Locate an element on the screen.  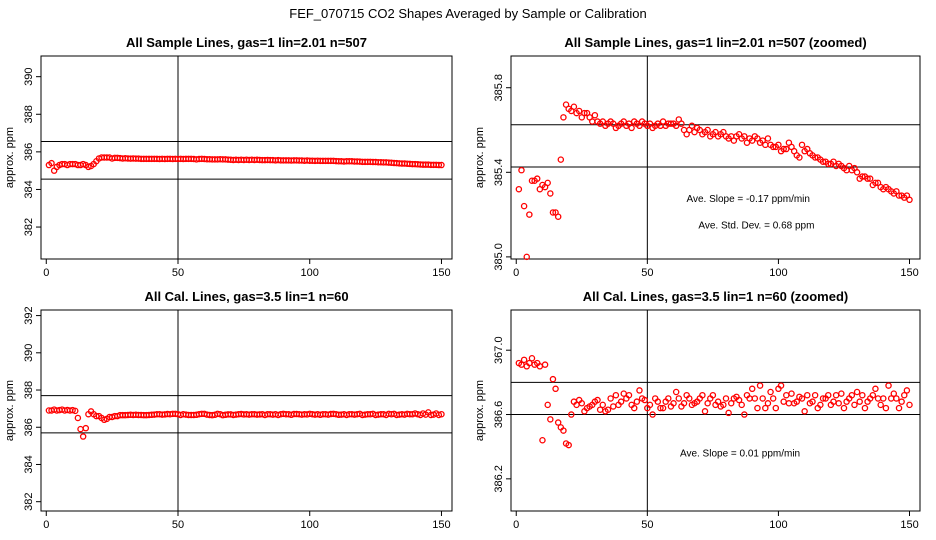
y-tick-label: 386.2 is located at coordinates (499, 479).